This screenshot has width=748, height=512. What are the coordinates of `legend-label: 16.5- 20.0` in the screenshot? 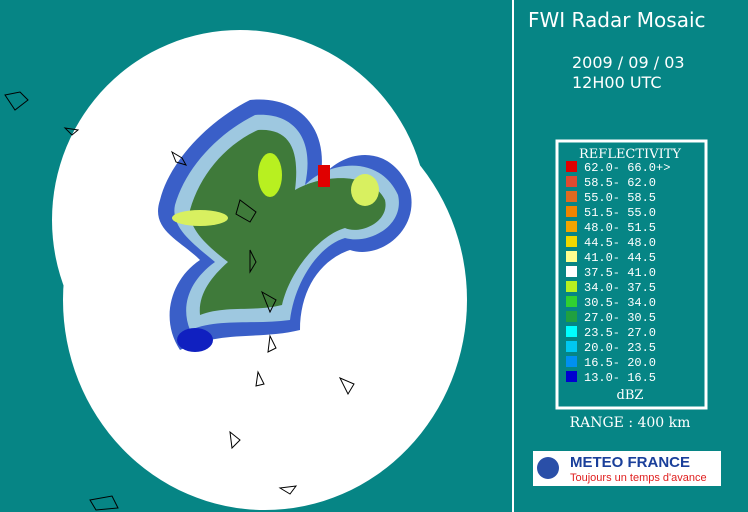 It's located at (620, 363).